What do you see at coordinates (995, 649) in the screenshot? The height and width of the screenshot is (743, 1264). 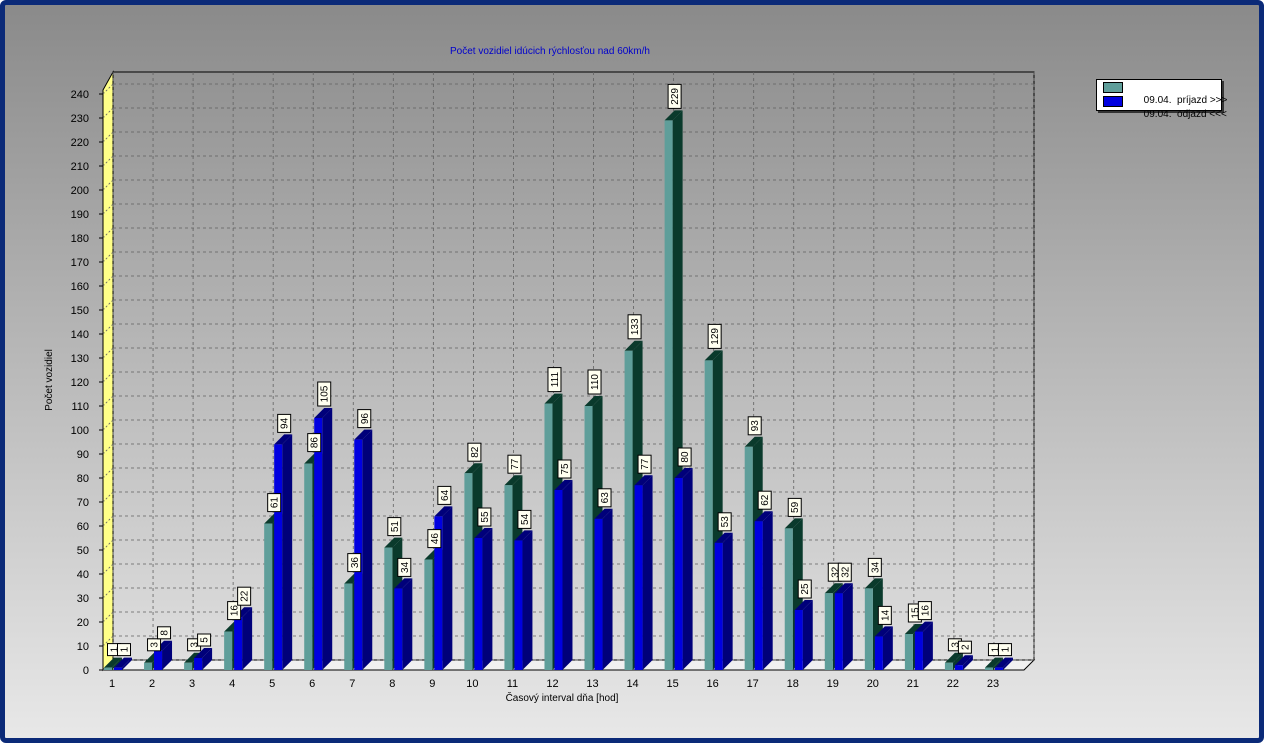 I see `data-label-prijazd: 1` at bounding box center [995, 649].